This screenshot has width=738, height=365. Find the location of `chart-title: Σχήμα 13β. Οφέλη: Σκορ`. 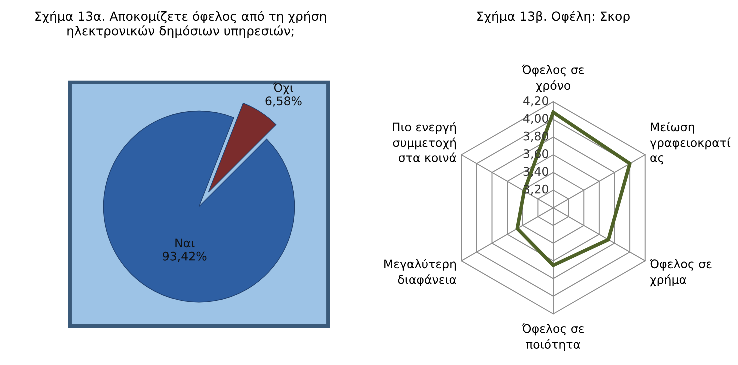

chart-title: Σχήμα 13β. Οφέλη: Σκορ is located at coordinates (554, 17).